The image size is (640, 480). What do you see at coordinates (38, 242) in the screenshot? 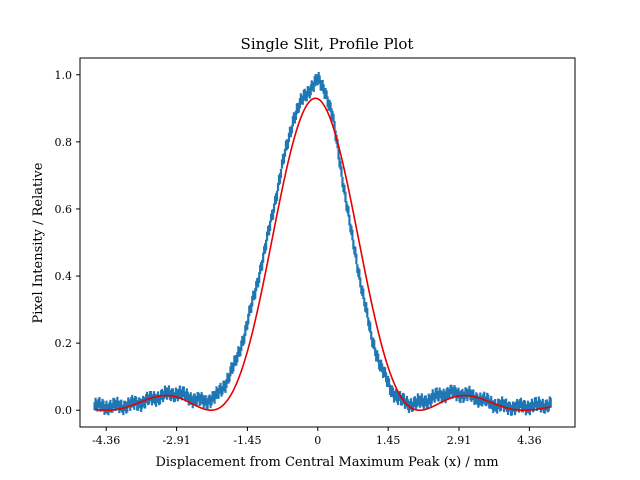
I see `y-axis-label: Pixel Intensity / Relative` at bounding box center [38, 242].